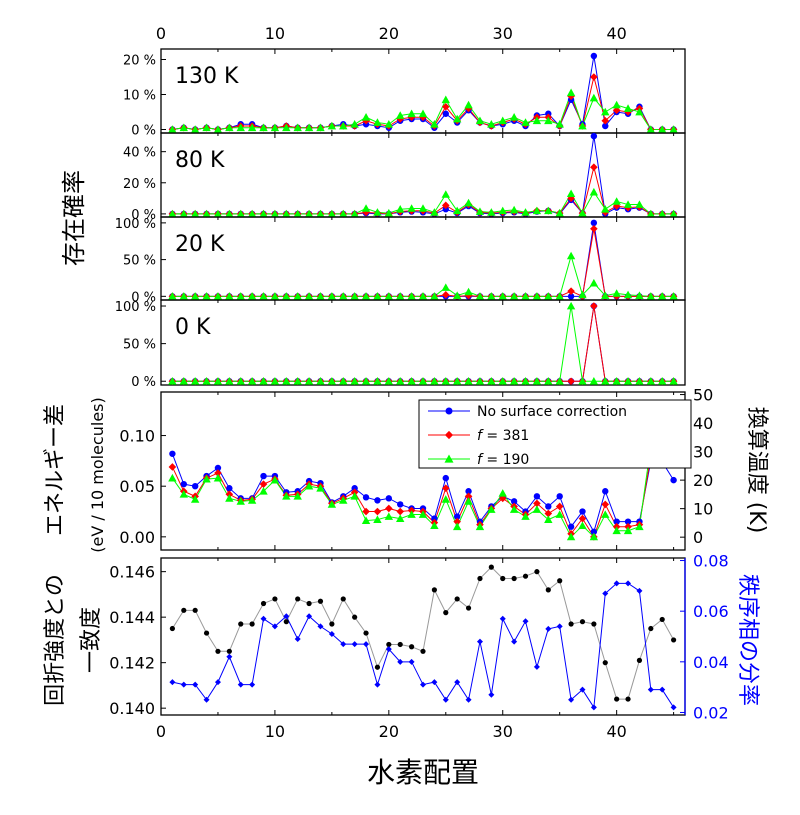 The width and height of the screenshot is (800, 815). What do you see at coordinates (143, 382) in the screenshot?
I see `y-tick-label: 0 %` at bounding box center [143, 382].